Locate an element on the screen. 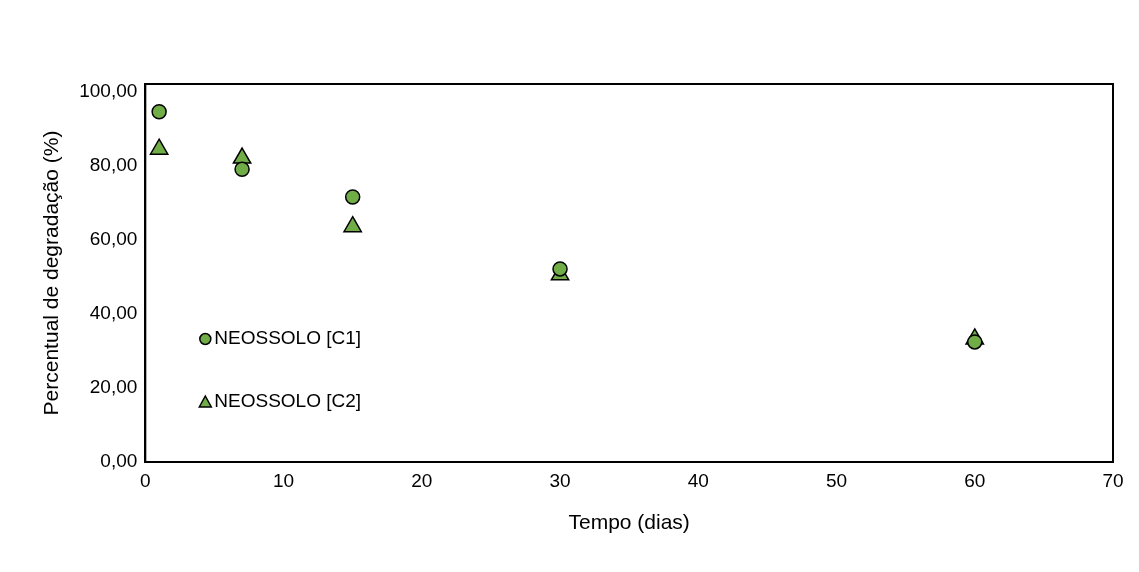 This screenshot has height=572, width=1139. y-tick-label: 80,00 is located at coordinates (113, 164).